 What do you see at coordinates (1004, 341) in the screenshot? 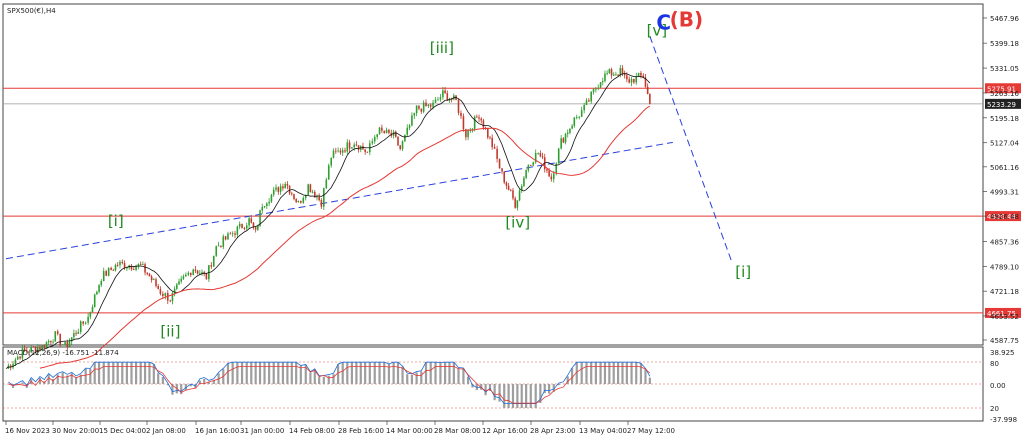
I see `price-tick-label: 4587.75` at bounding box center [1004, 341].